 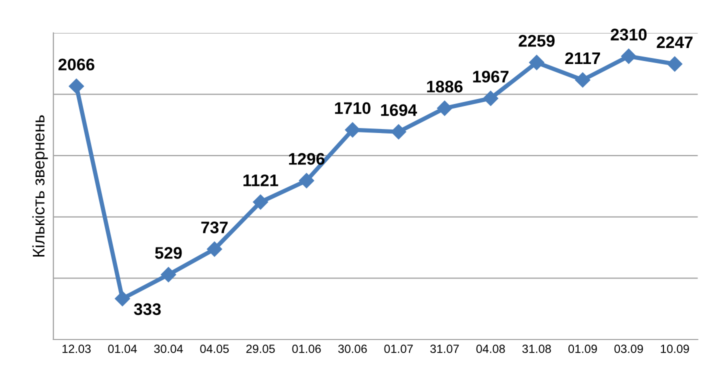 I want to click on x-tick-label: 10.09, so click(x=674, y=349).